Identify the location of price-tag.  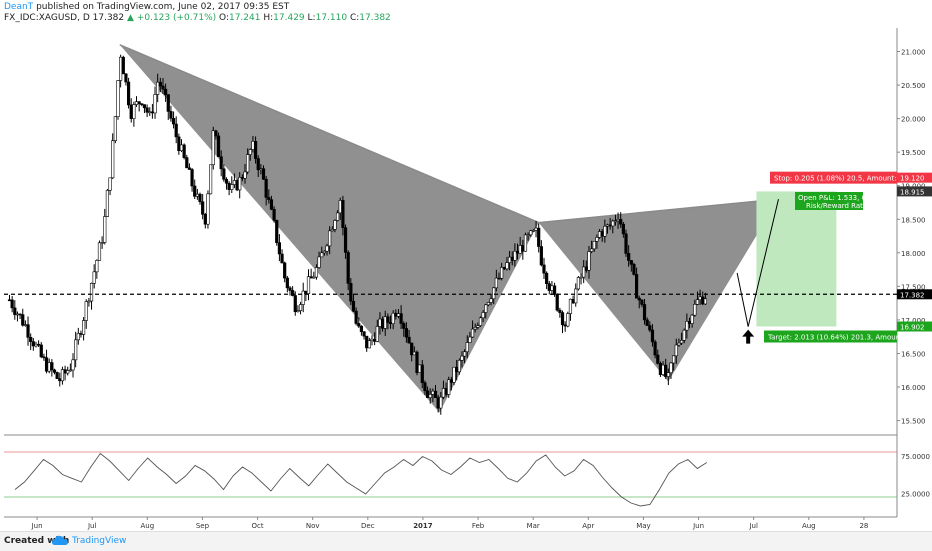
(914, 326).